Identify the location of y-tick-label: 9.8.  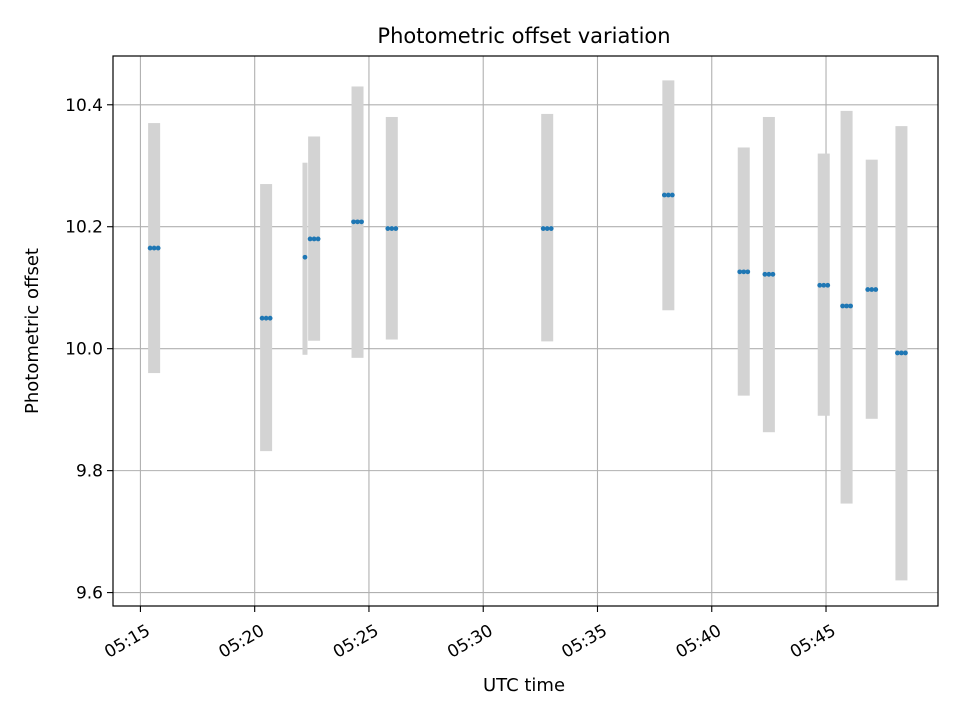
(89, 472).